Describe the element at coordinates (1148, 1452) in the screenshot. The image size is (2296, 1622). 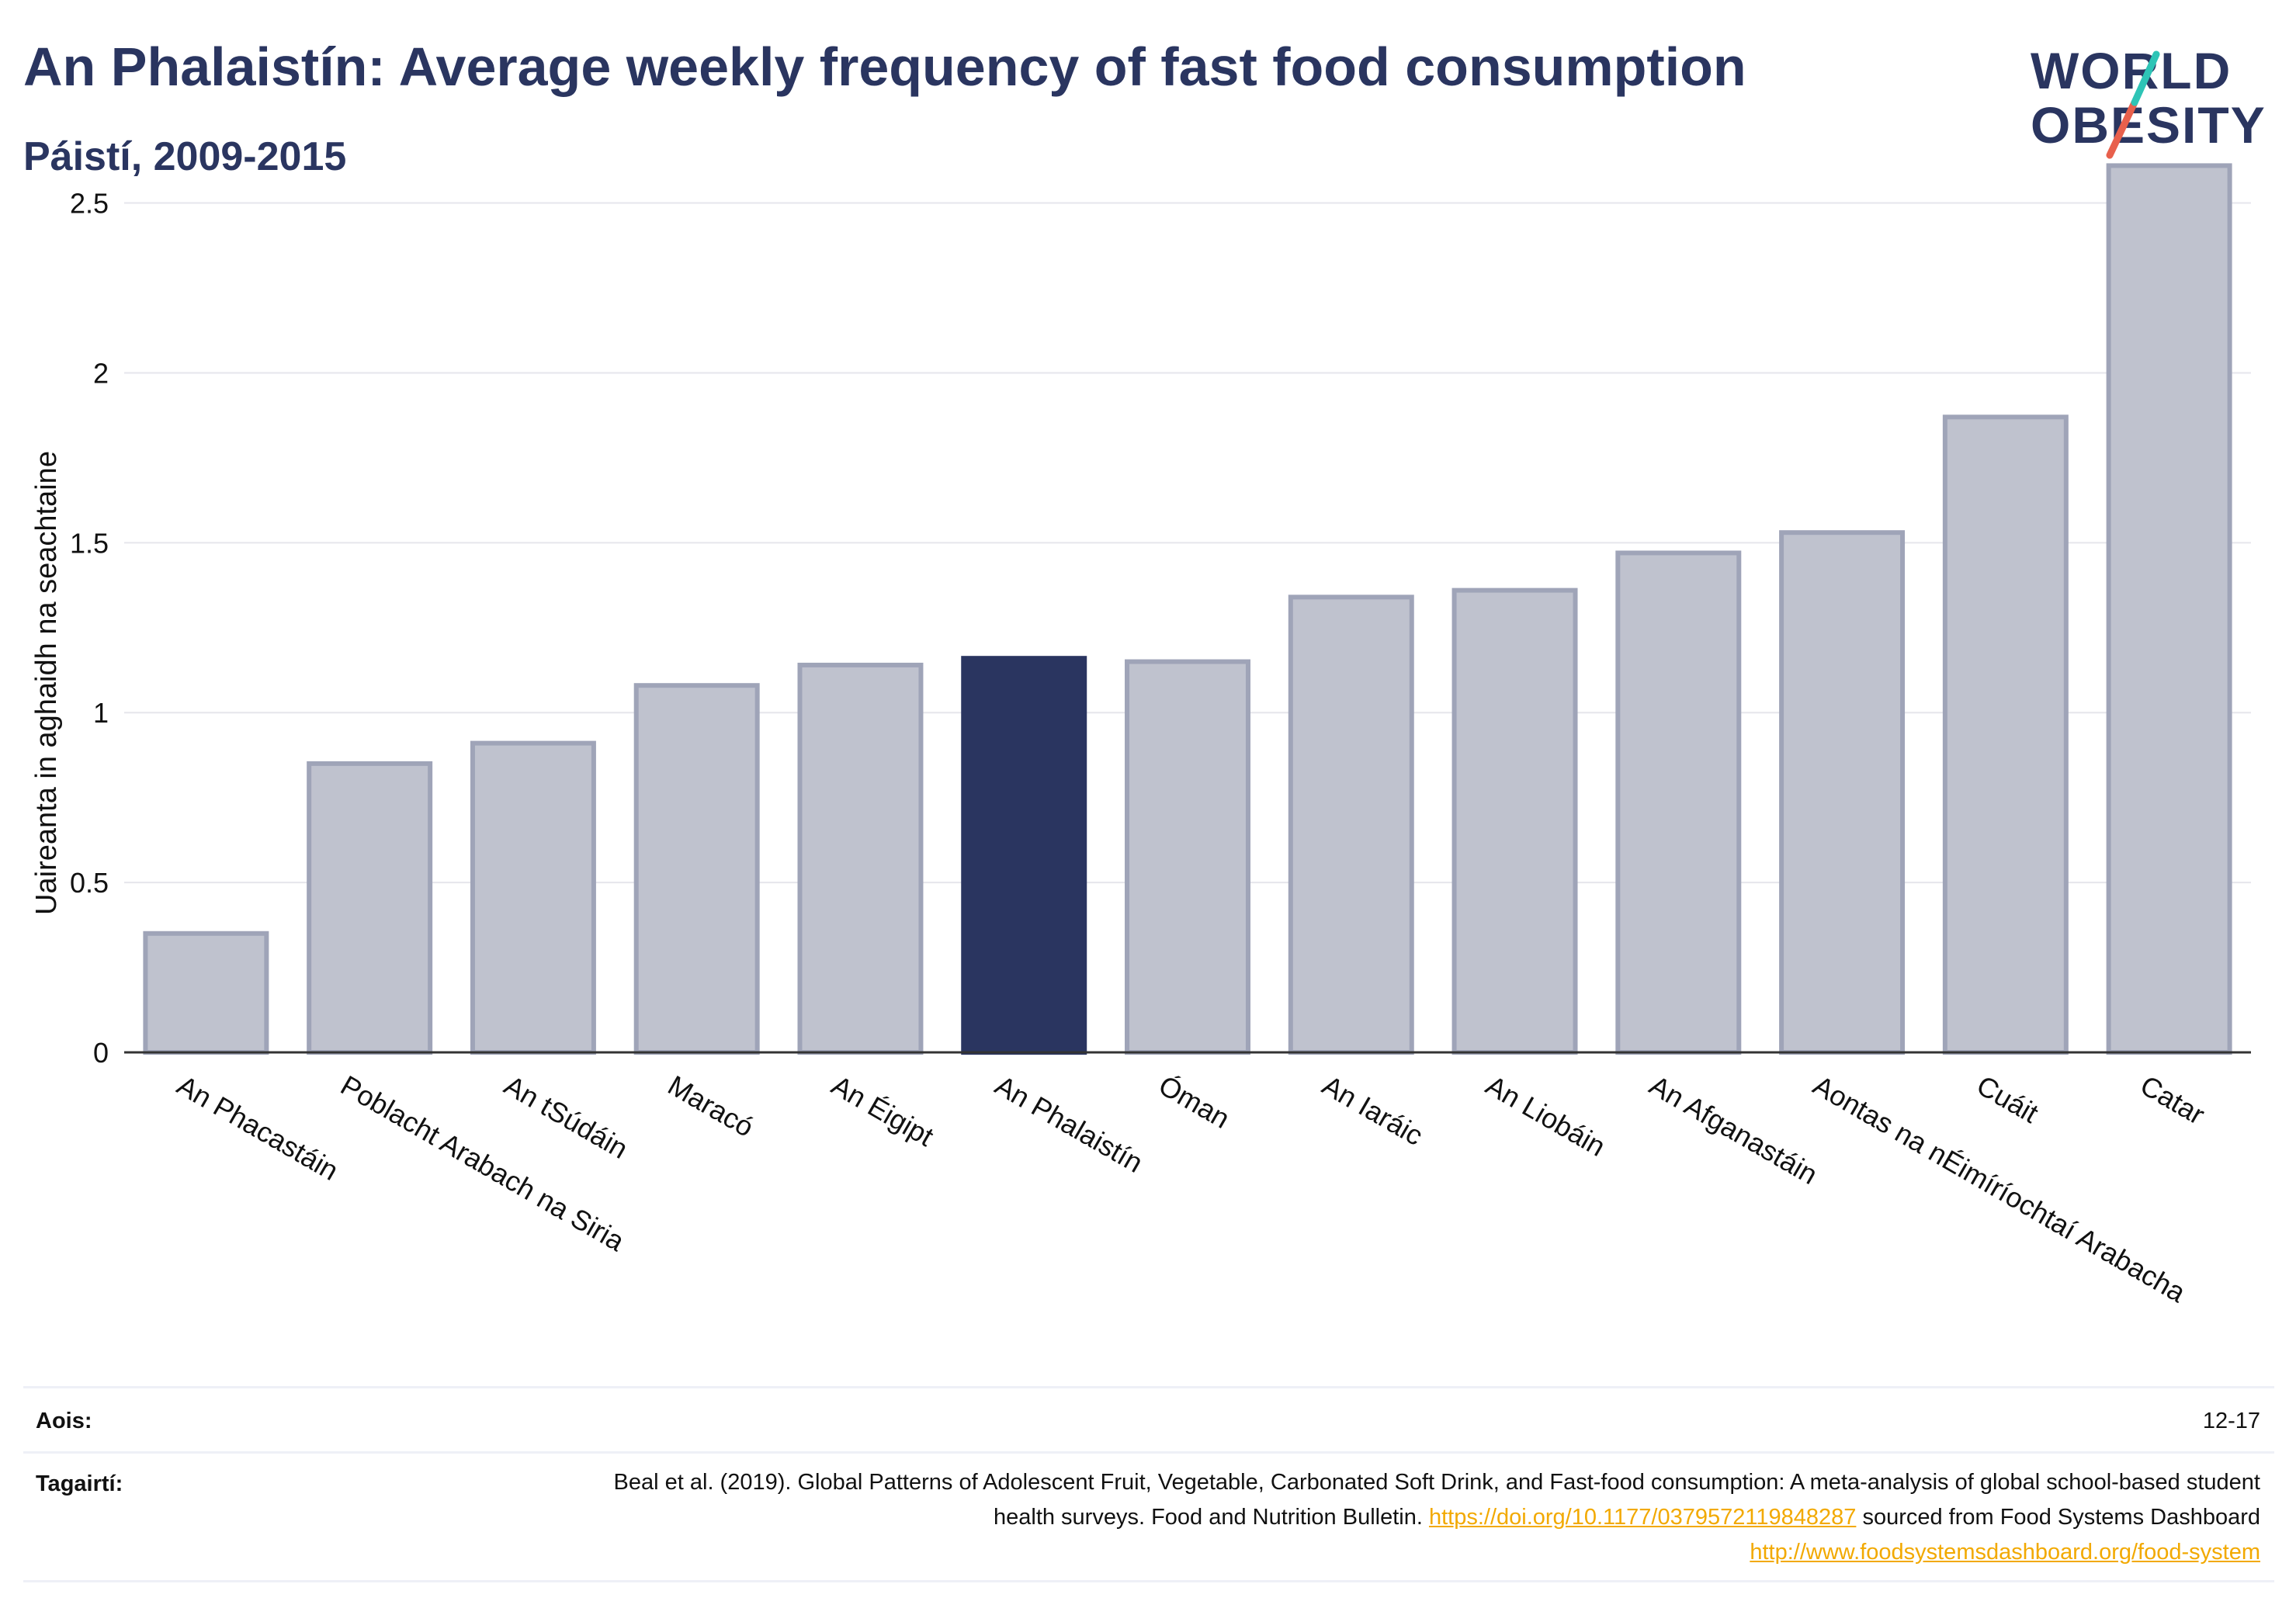
I see `footer-divider-mid` at that location.